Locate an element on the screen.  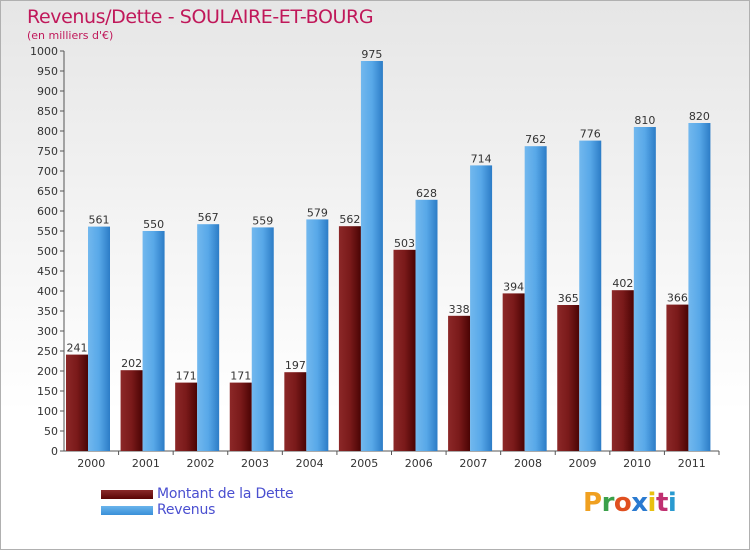
legend-item-dette: Montant de la Dette is located at coordinates (197, 494).